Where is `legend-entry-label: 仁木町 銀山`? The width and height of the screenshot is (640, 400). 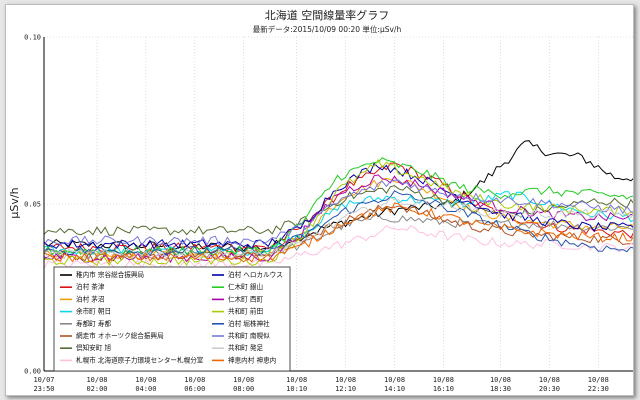
legend-entry-label: 仁木町 銀山 is located at coordinates (245, 286).